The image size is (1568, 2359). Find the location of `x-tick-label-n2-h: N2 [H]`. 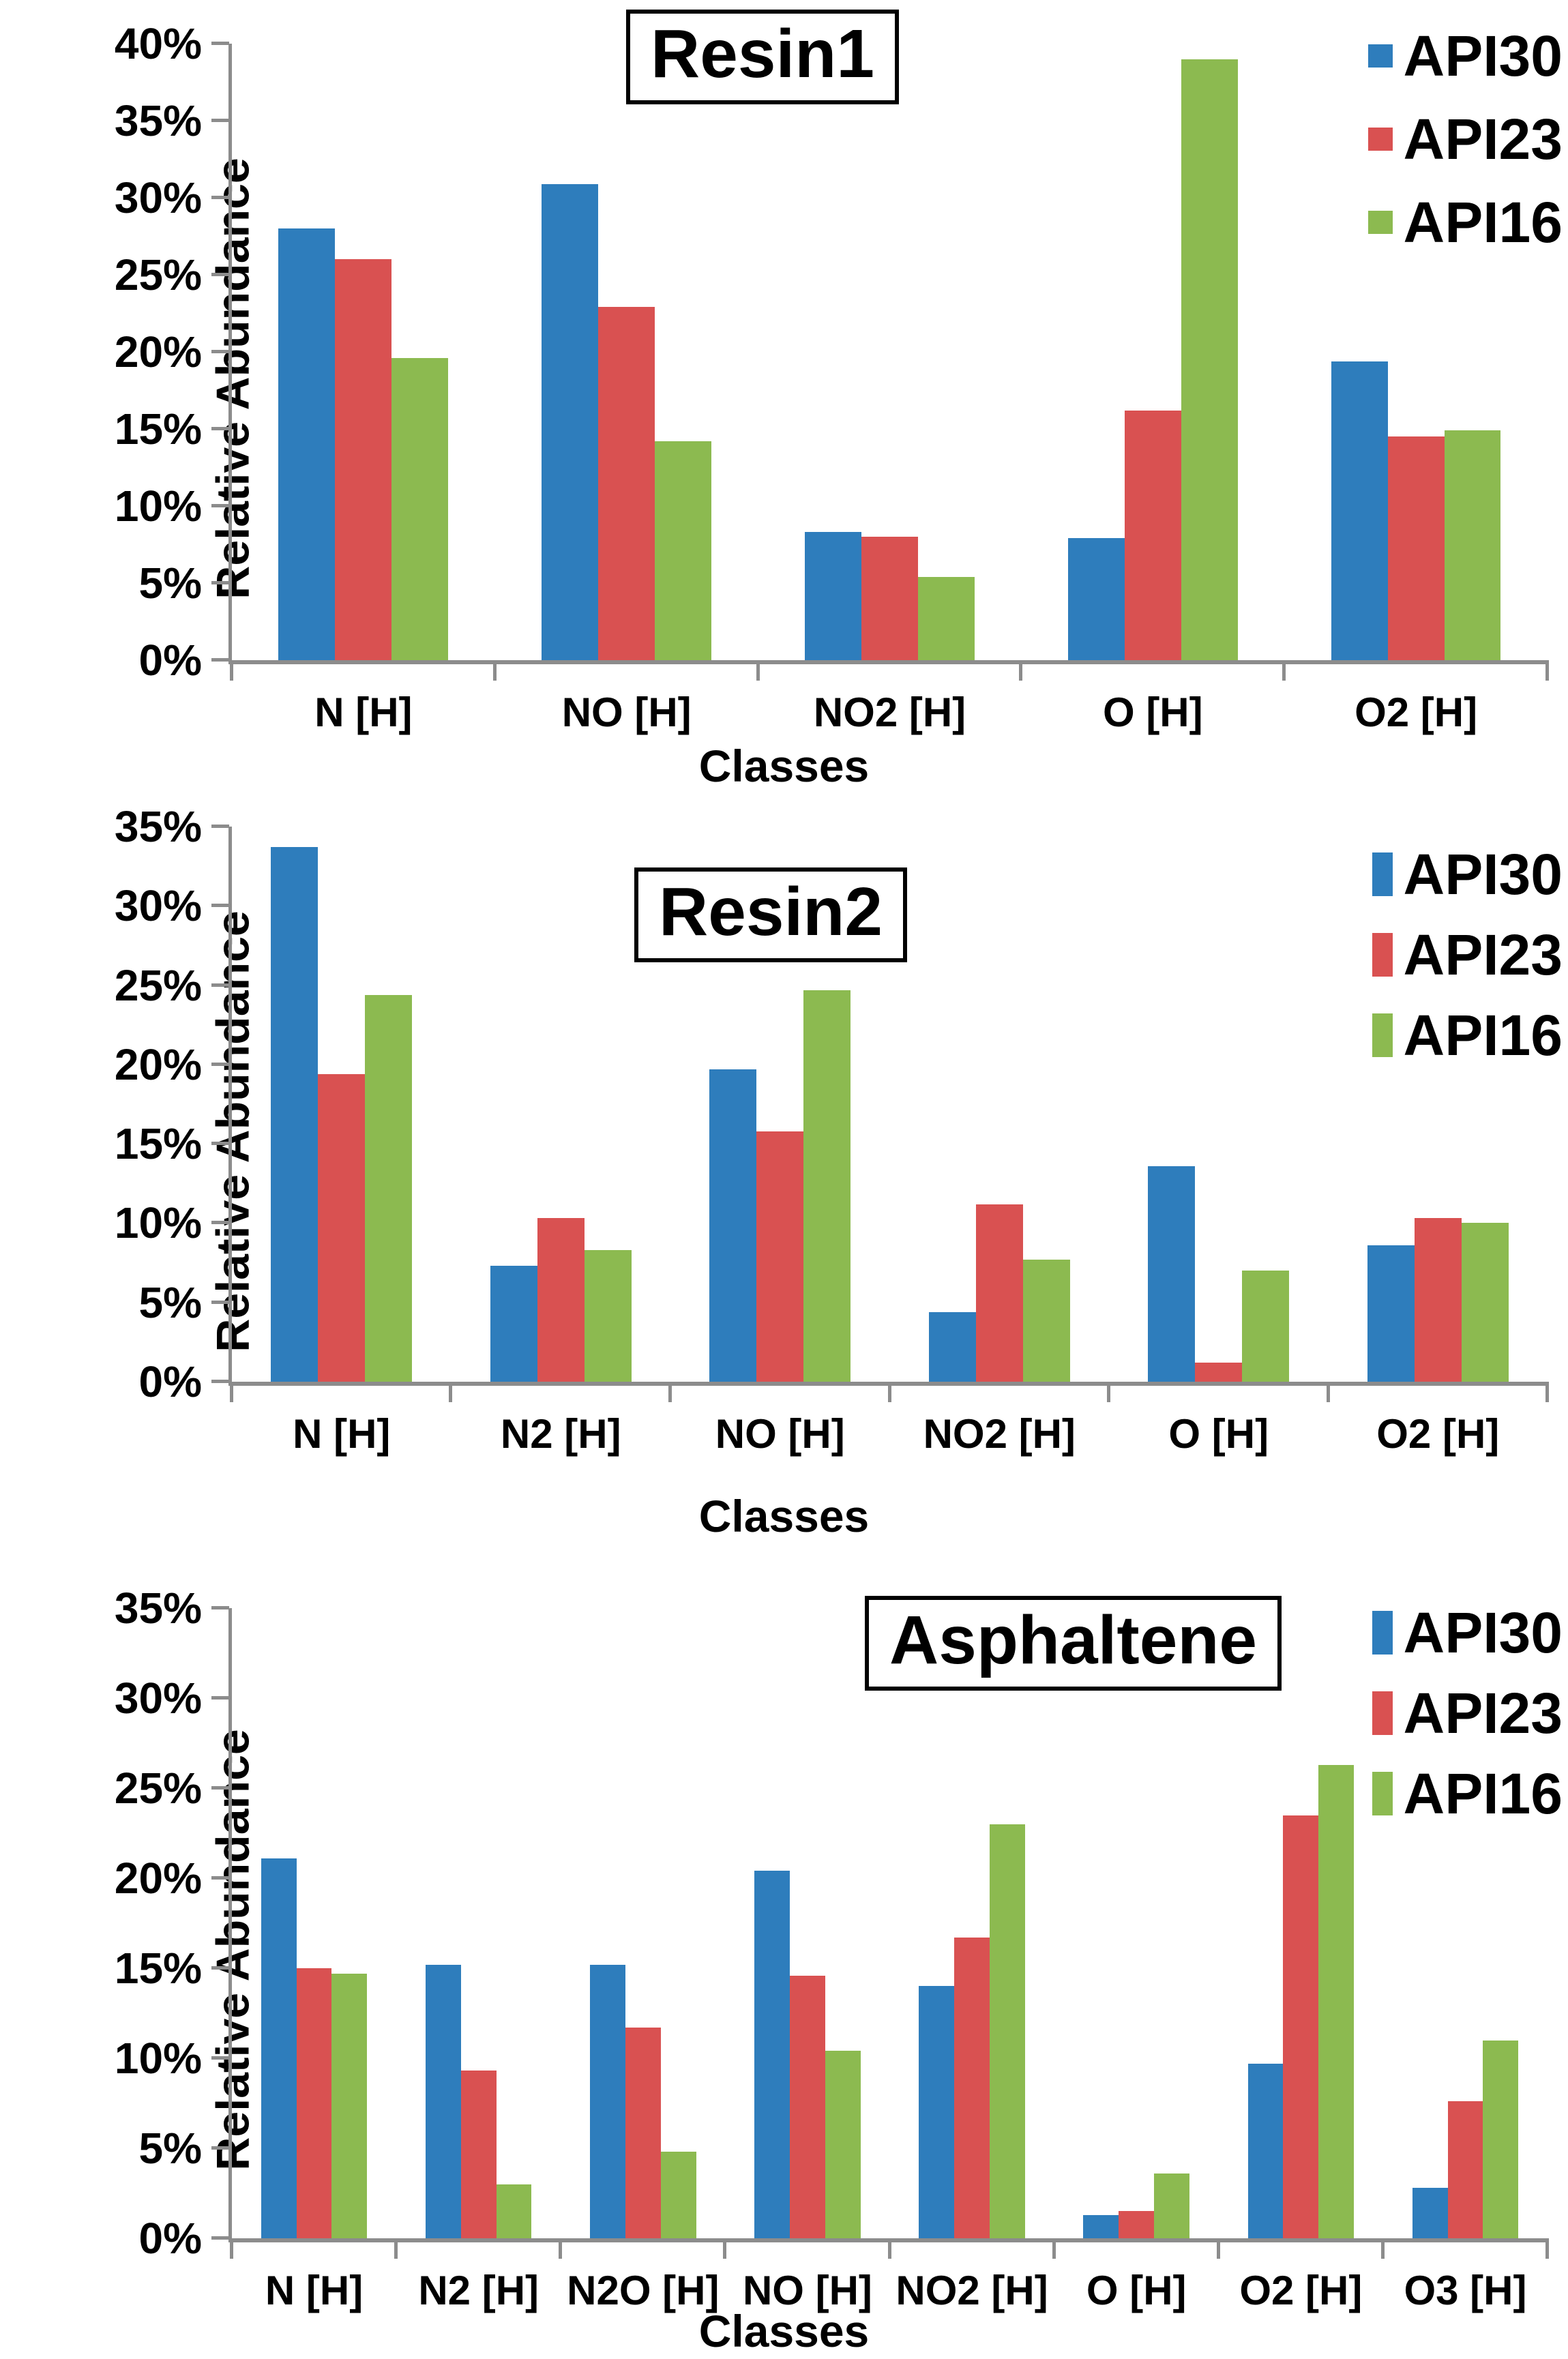

x-tick-label-n2-h: N2 [H] is located at coordinates (560, 1434).